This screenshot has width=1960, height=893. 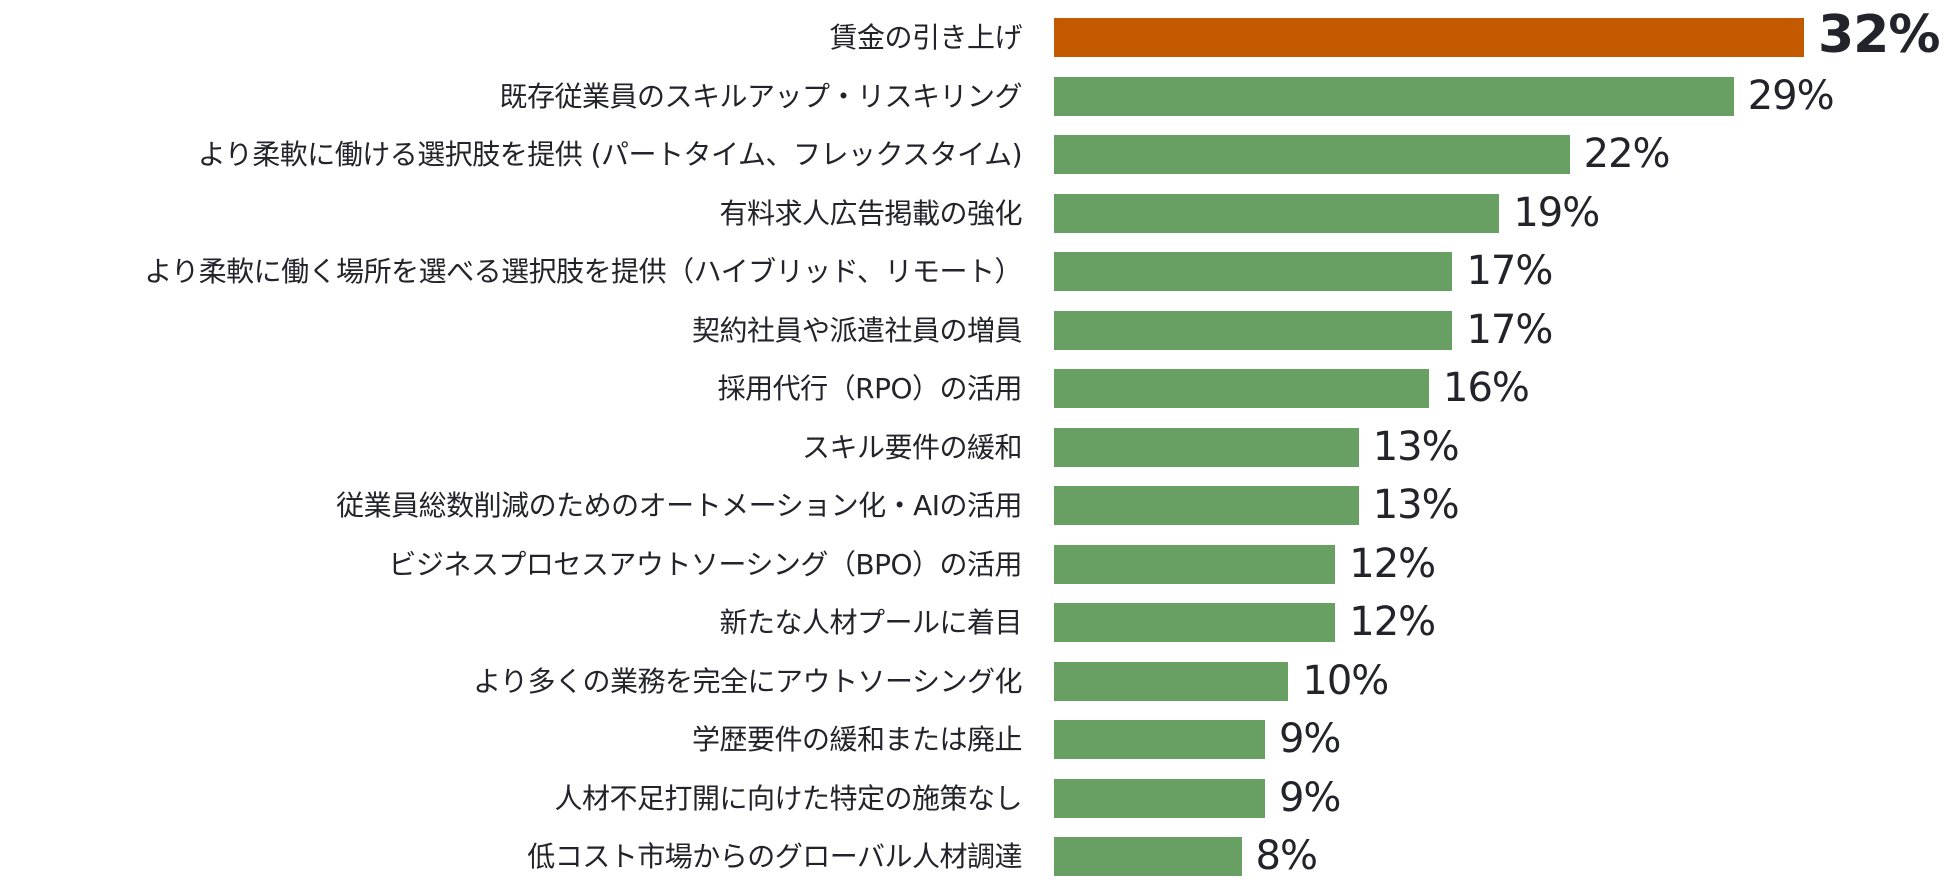 I want to click on data-label: 29%, so click(x=1791, y=95).